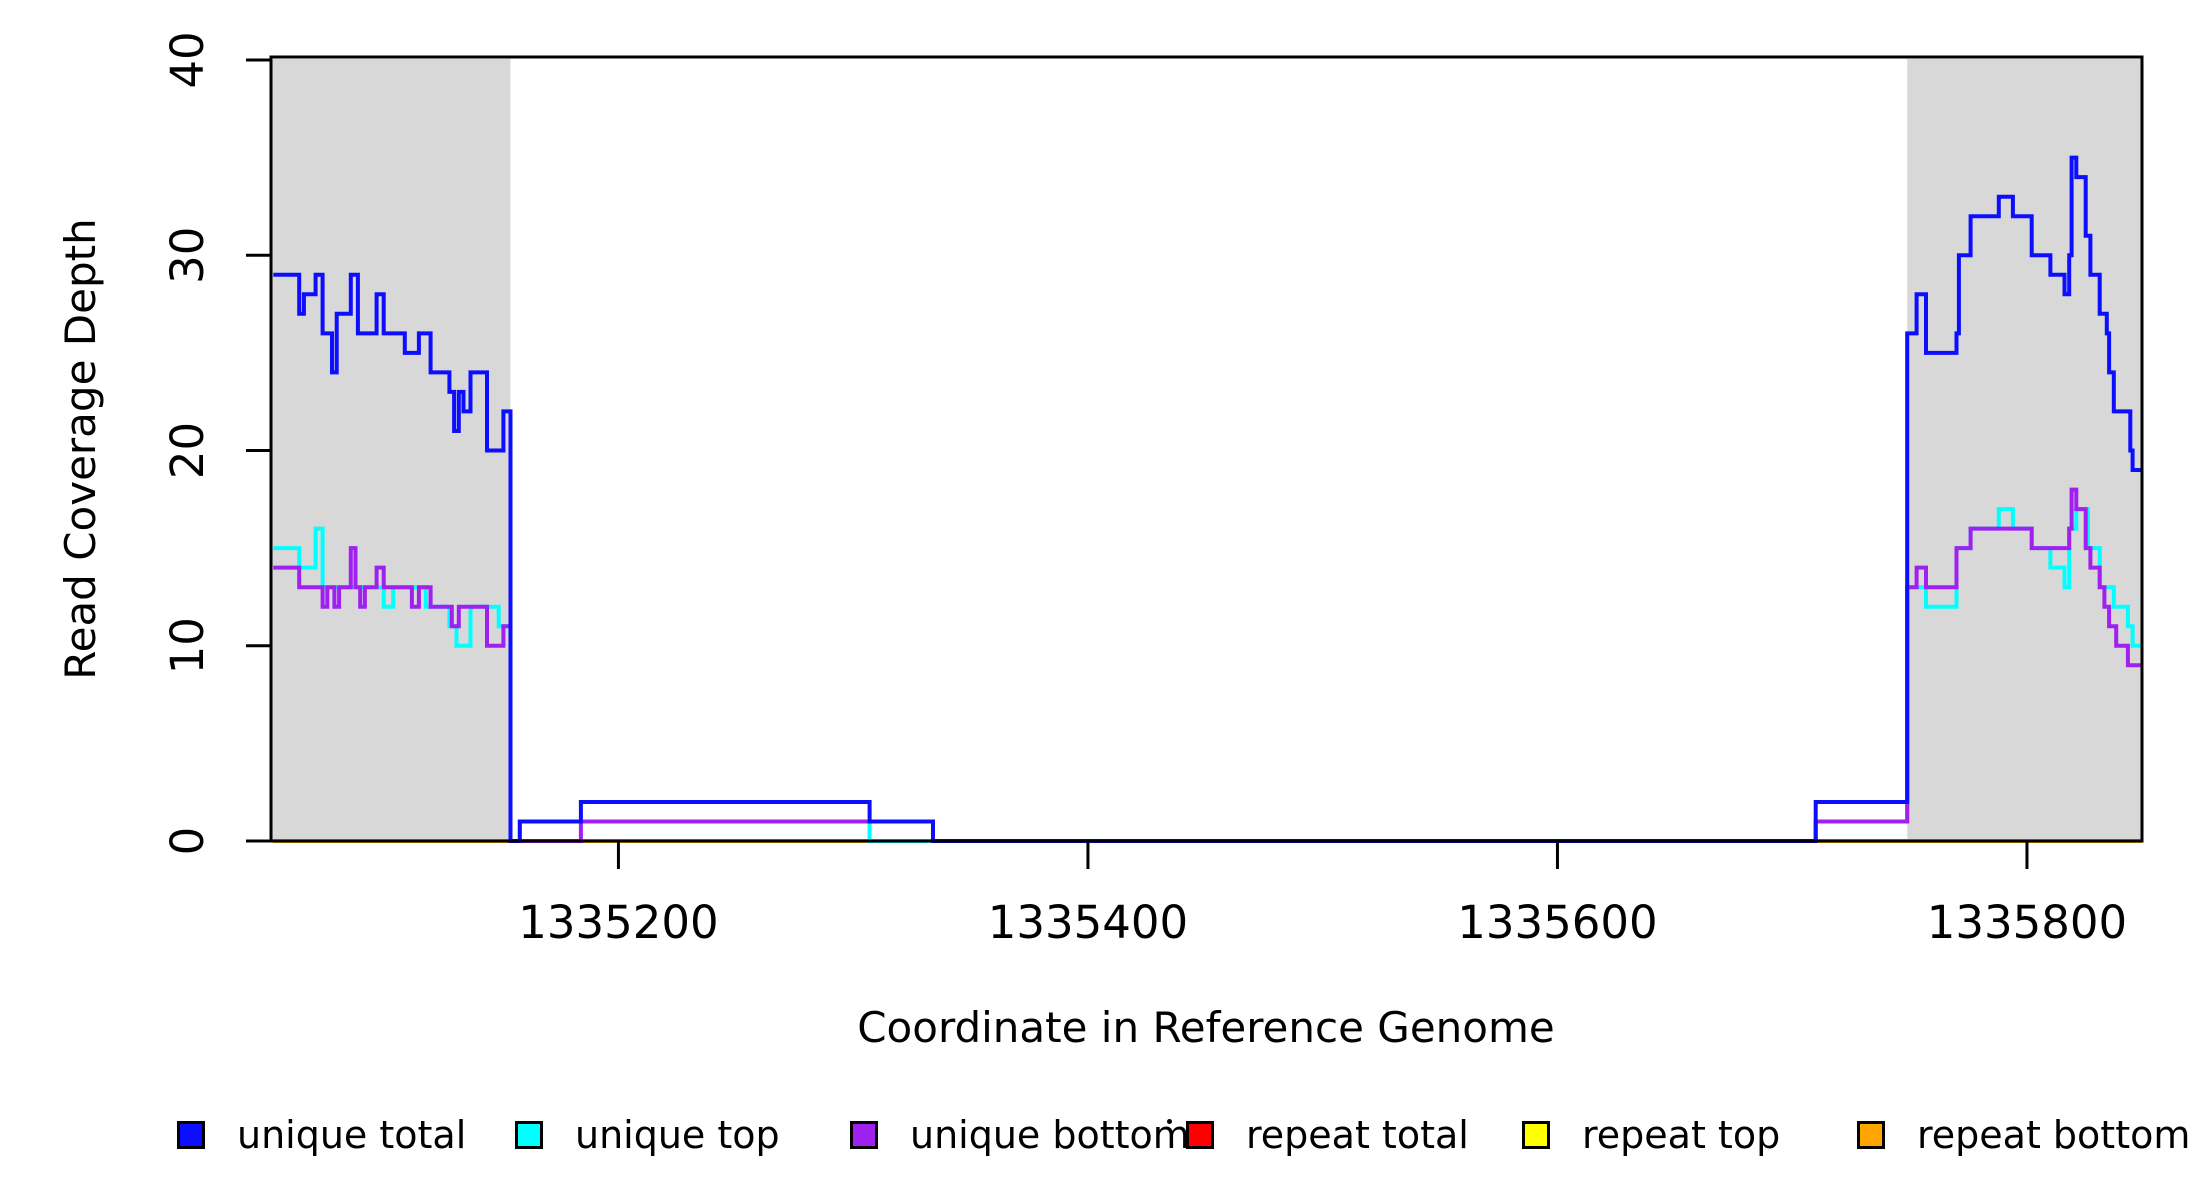 The width and height of the screenshot is (2200, 1200). Describe the element at coordinates (216, 443) in the screenshot. I see `y-axis-ticks: 0 10 20 30 40` at that location.